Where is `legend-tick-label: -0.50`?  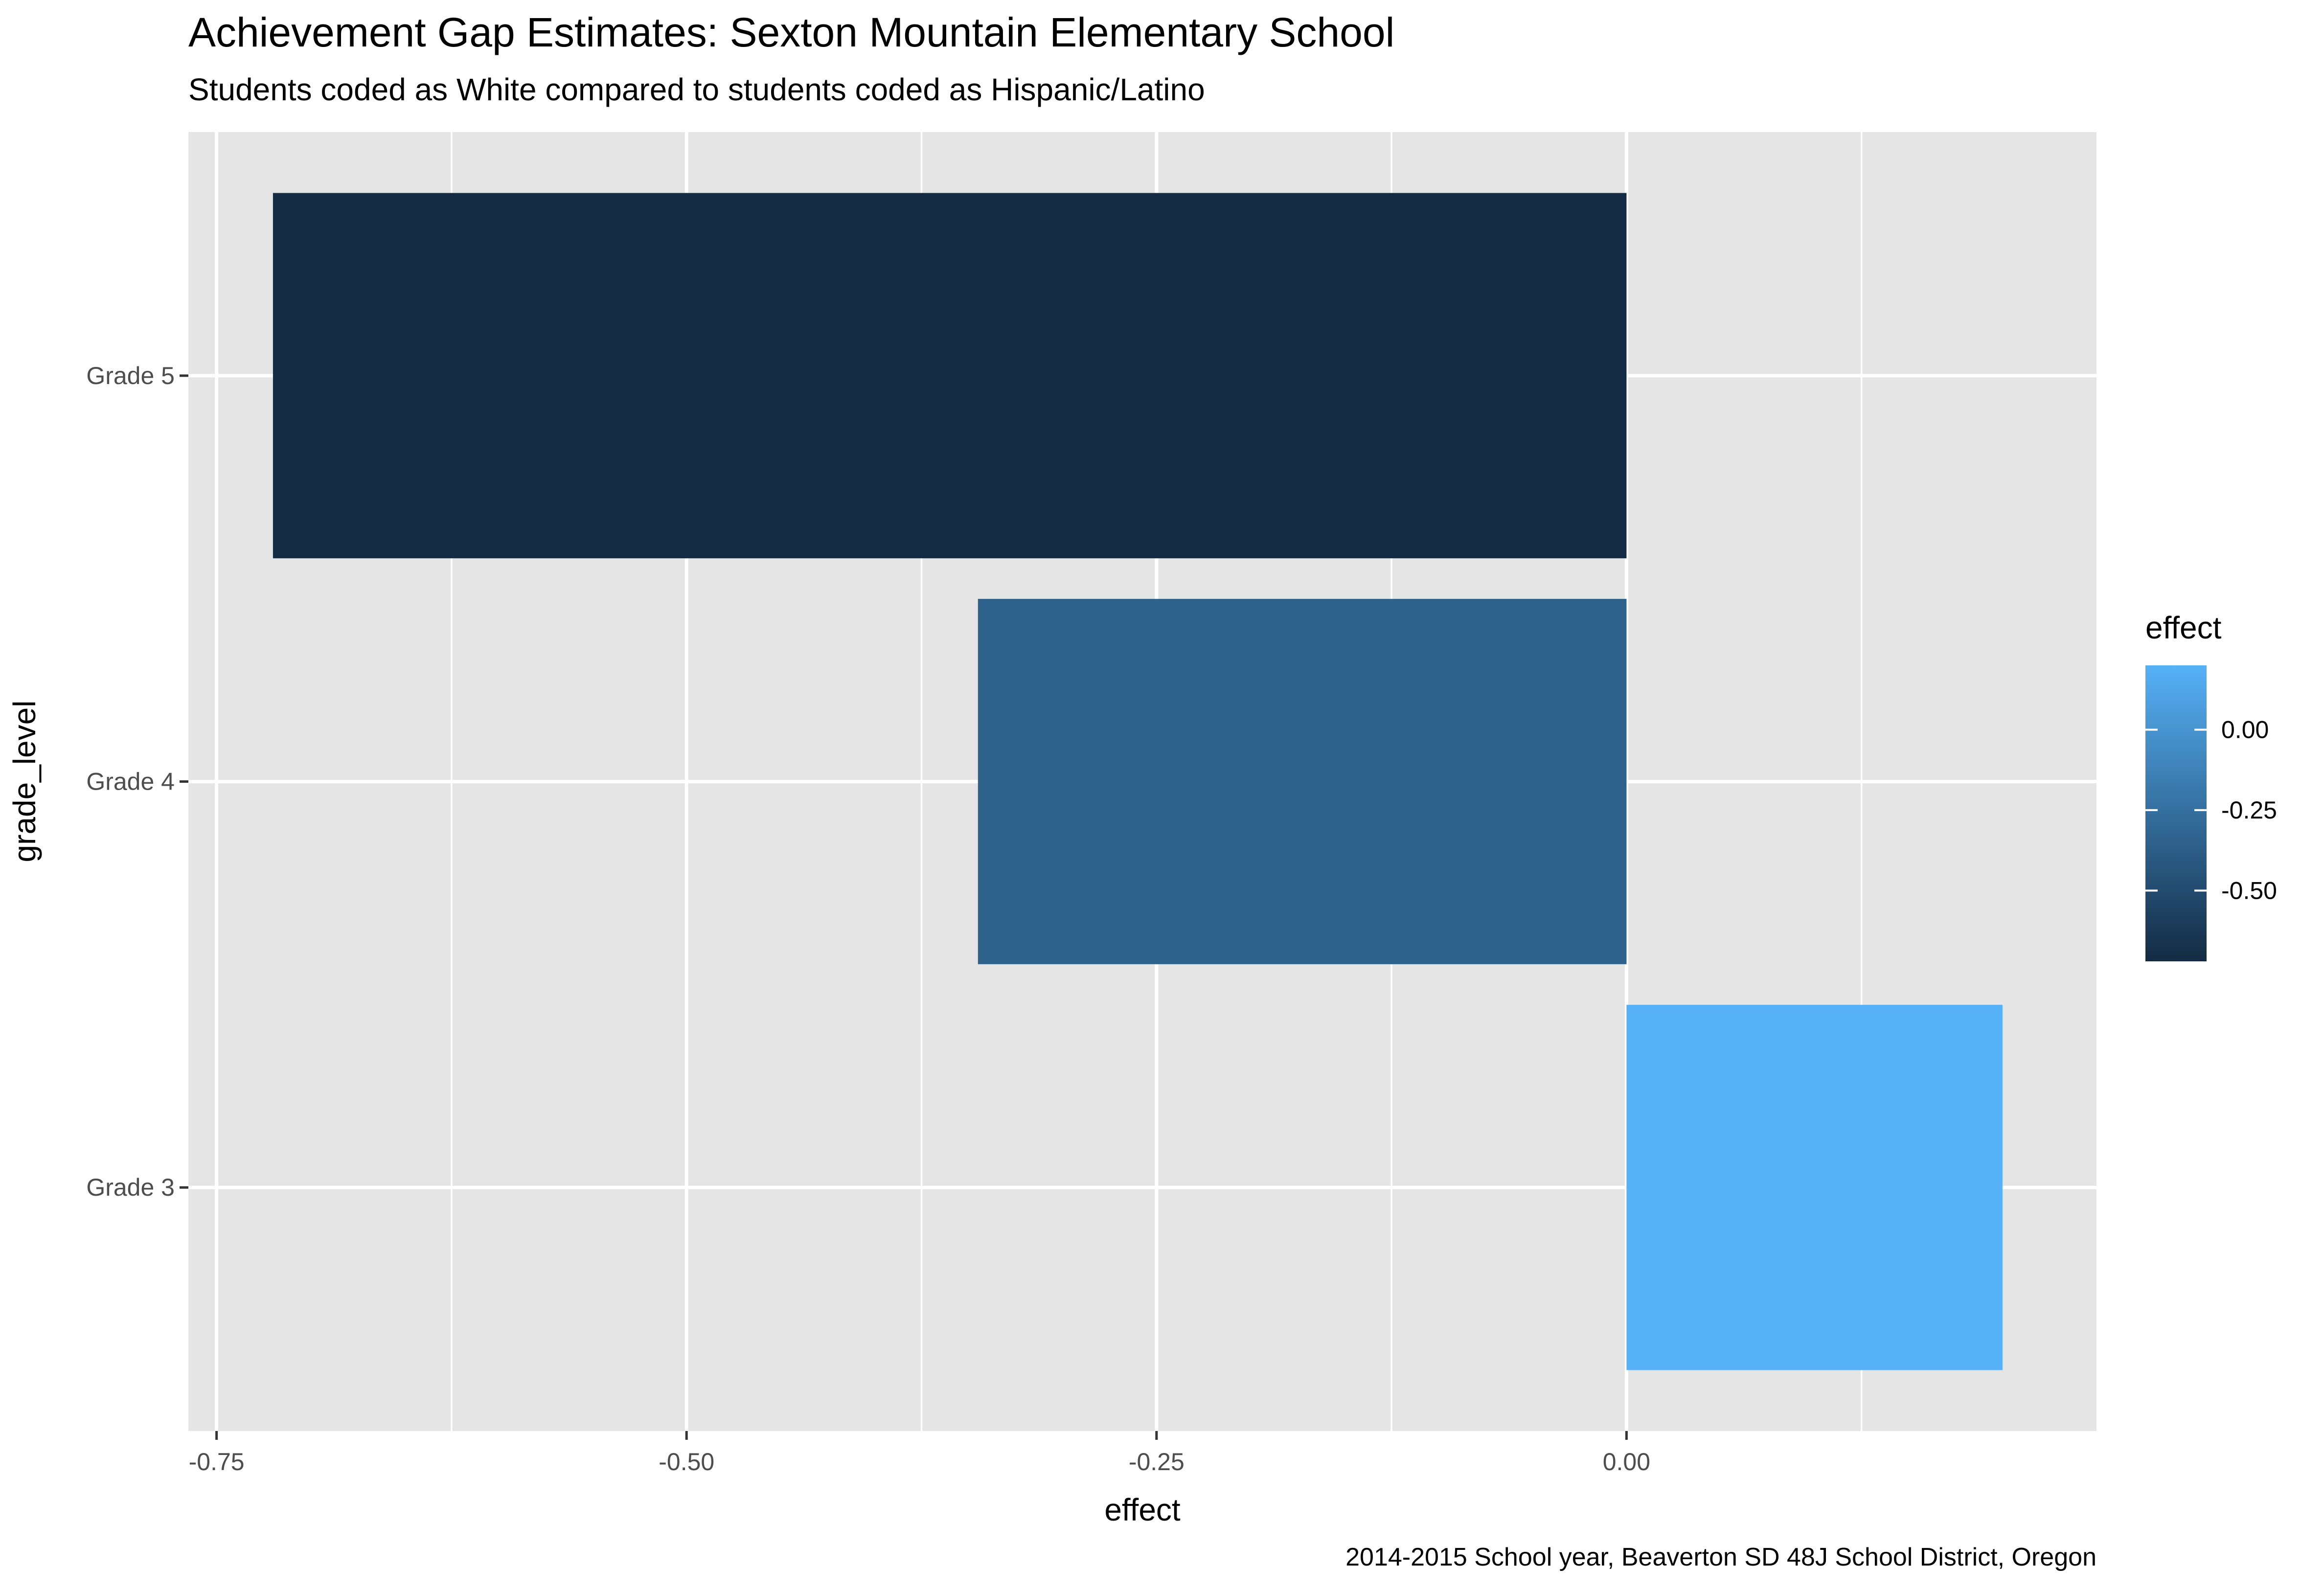
legend-tick-label: -0.50 is located at coordinates (2249, 891).